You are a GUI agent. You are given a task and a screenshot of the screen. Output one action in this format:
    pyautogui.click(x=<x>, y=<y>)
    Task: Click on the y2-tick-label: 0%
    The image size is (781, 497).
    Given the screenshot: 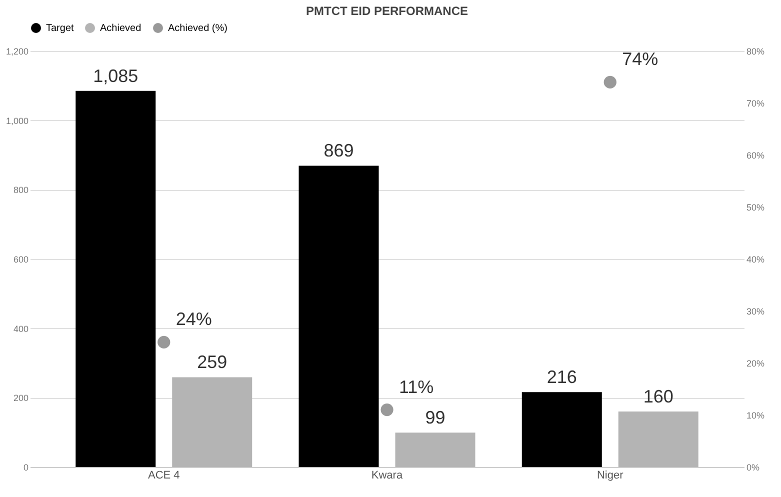 What is the action you would take?
    pyautogui.click(x=753, y=467)
    